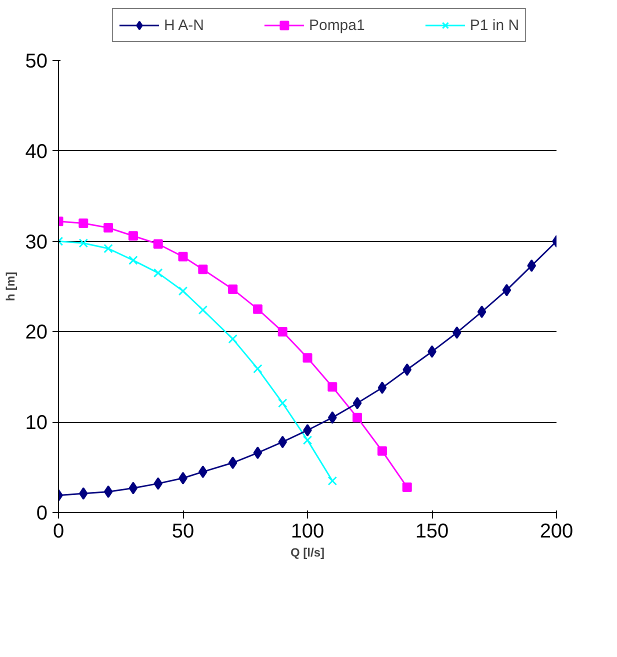 This screenshot has width=617, height=657. I want to click on x-tick-label: 50, so click(183, 531).